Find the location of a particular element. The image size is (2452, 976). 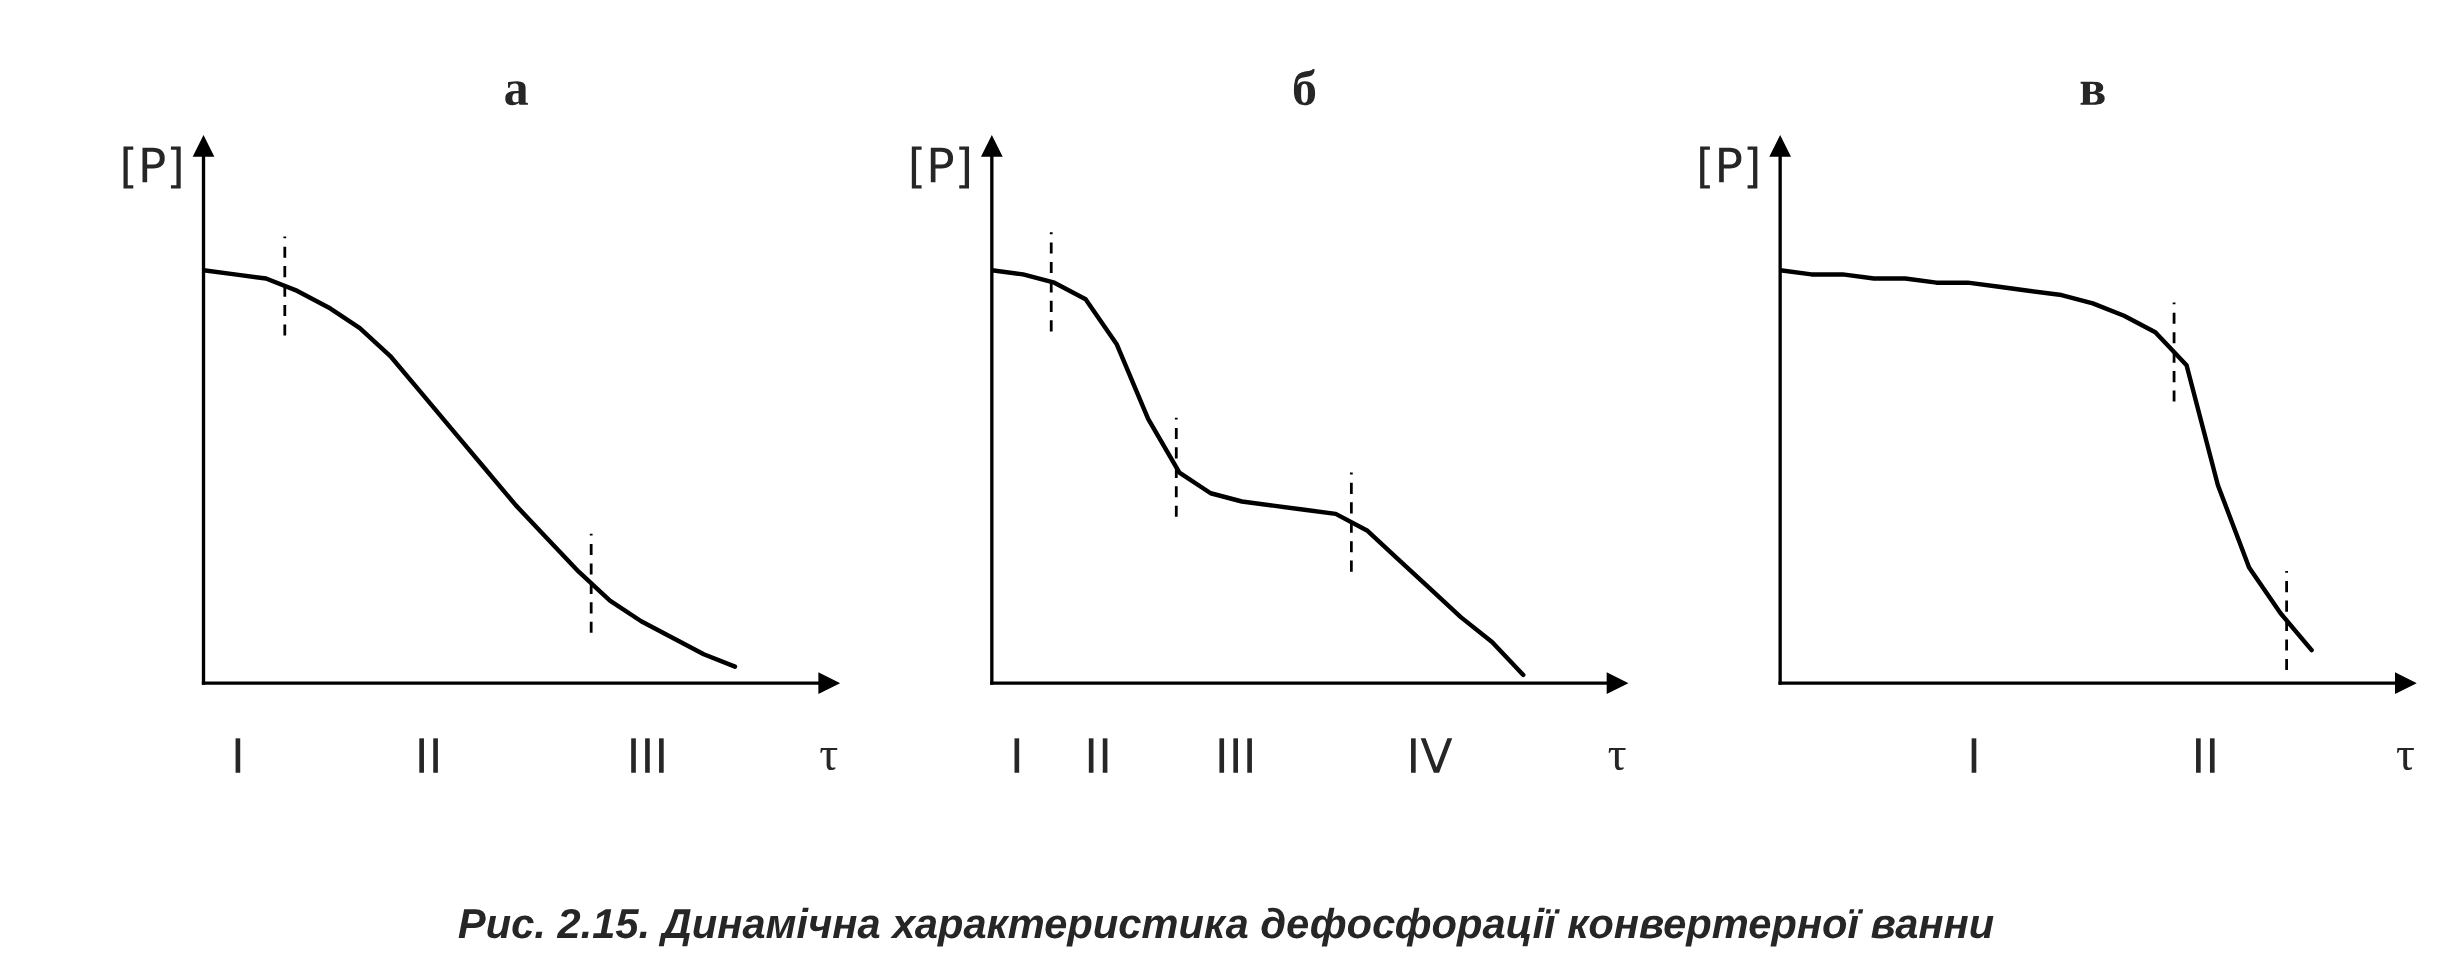

text: IV is located at coordinates (1432, 755).